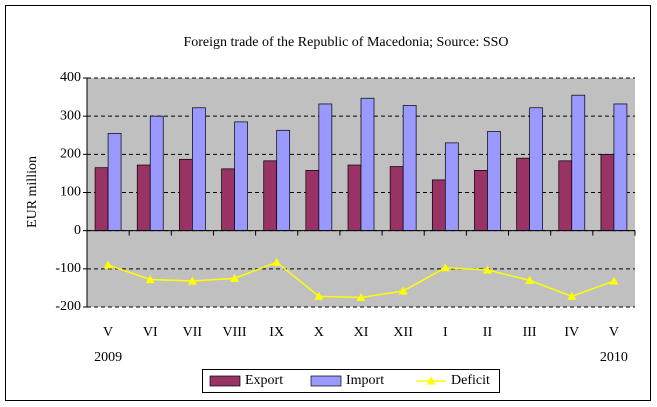 This screenshot has height=407, width=657. What do you see at coordinates (150, 332) in the screenshot?
I see `x-tick-label: VI` at bounding box center [150, 332].